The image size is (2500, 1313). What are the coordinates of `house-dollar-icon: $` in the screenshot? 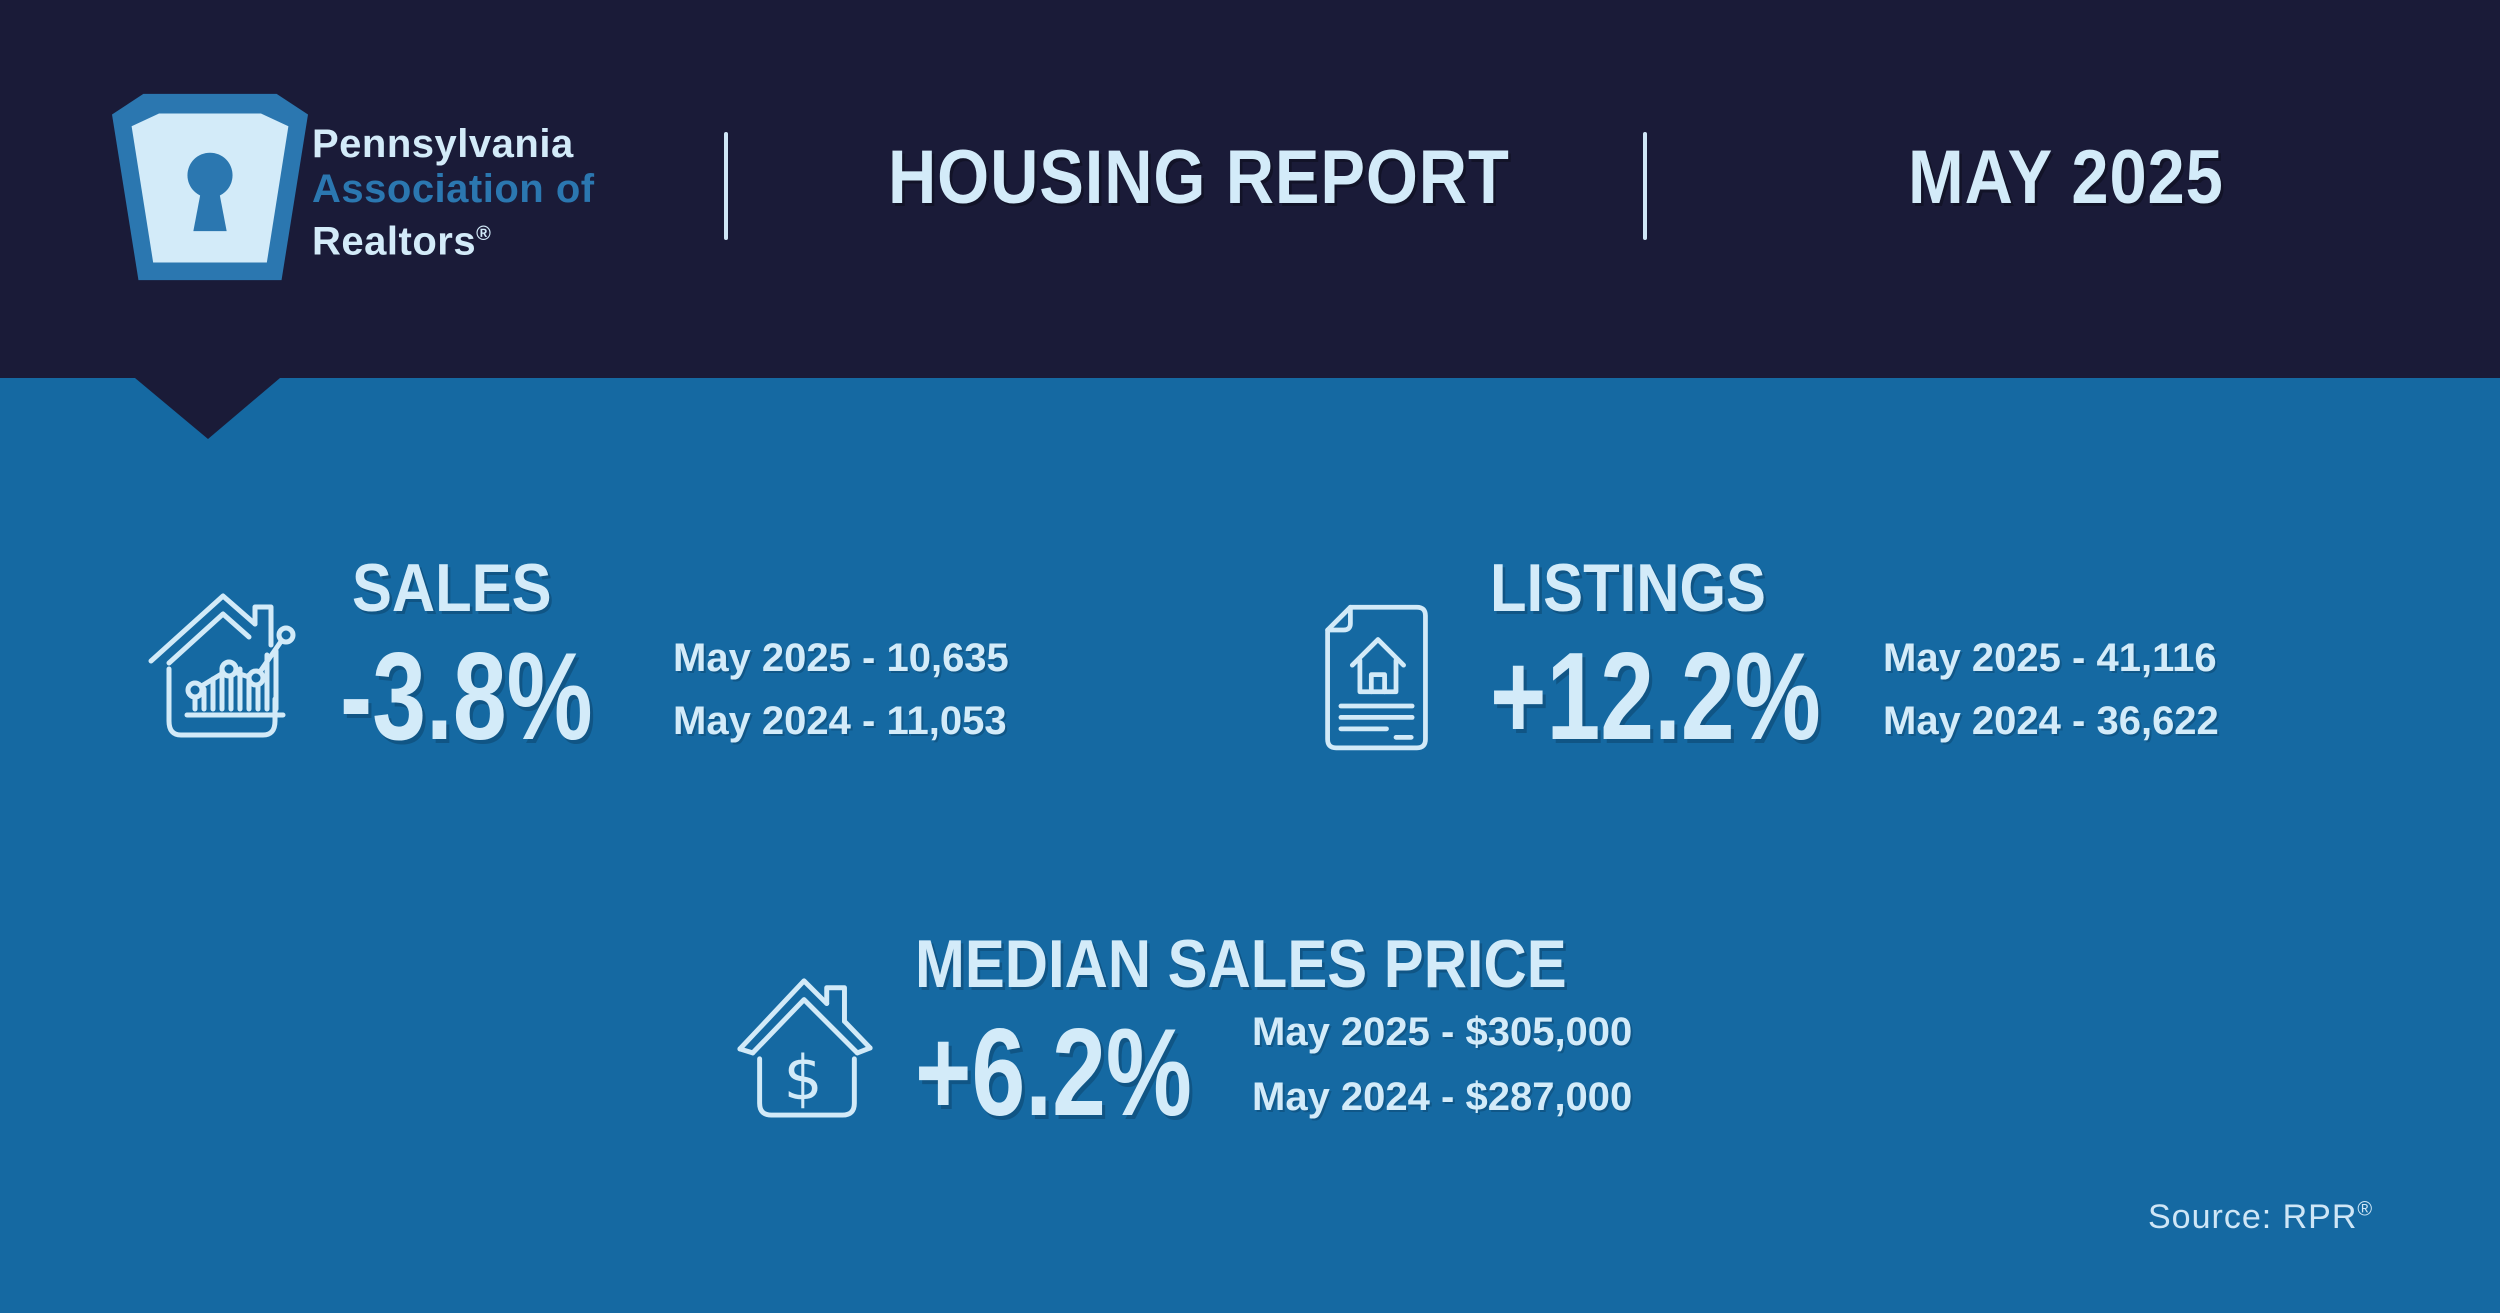 It's located at (805, 1048).